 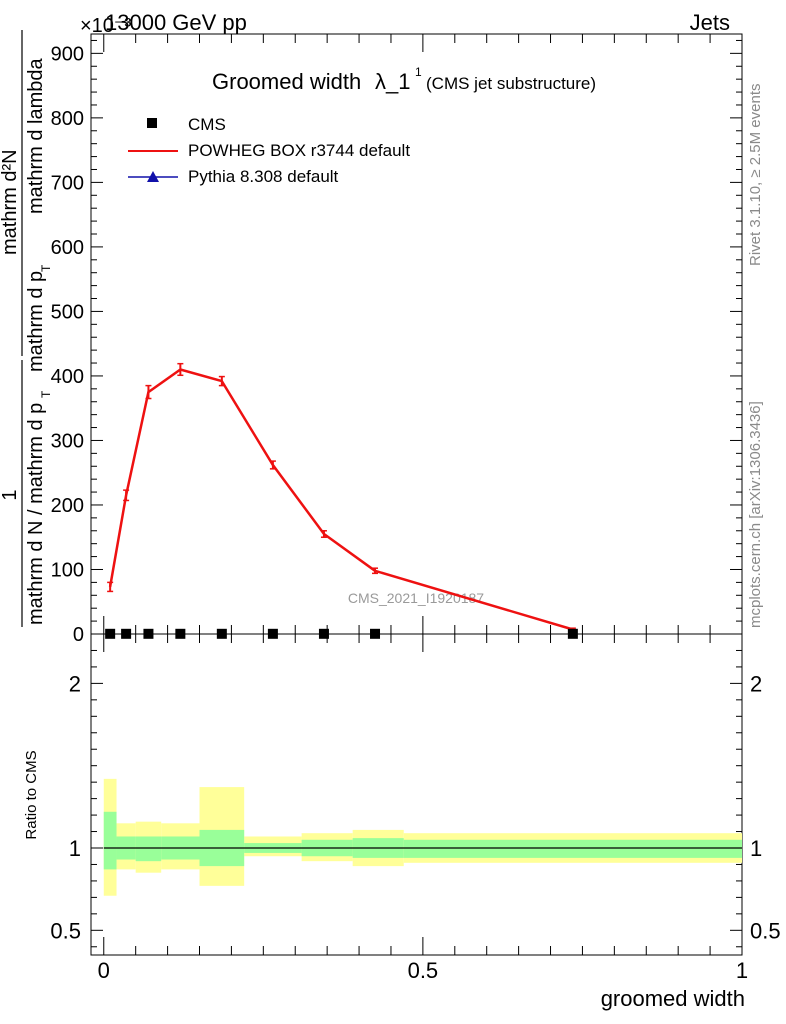 What do you see at coordinates (31, 794) in the screenshot?
I see `ratio-ylabel: Ratio to CMS` at bounding box center [31, 794].